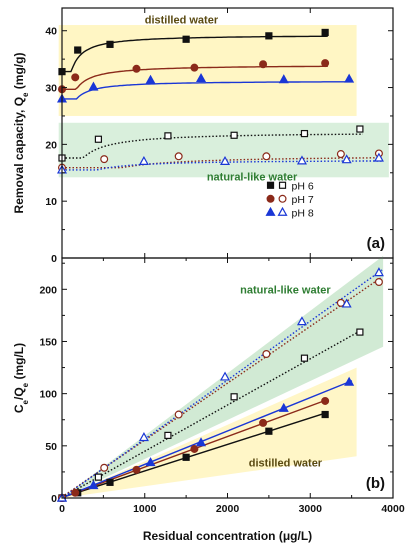 This screenshot has height=550, width=409. Describe the element at coordinates (375, 483) in the screenshot. I see `panel-label-b: (b)` at that location.